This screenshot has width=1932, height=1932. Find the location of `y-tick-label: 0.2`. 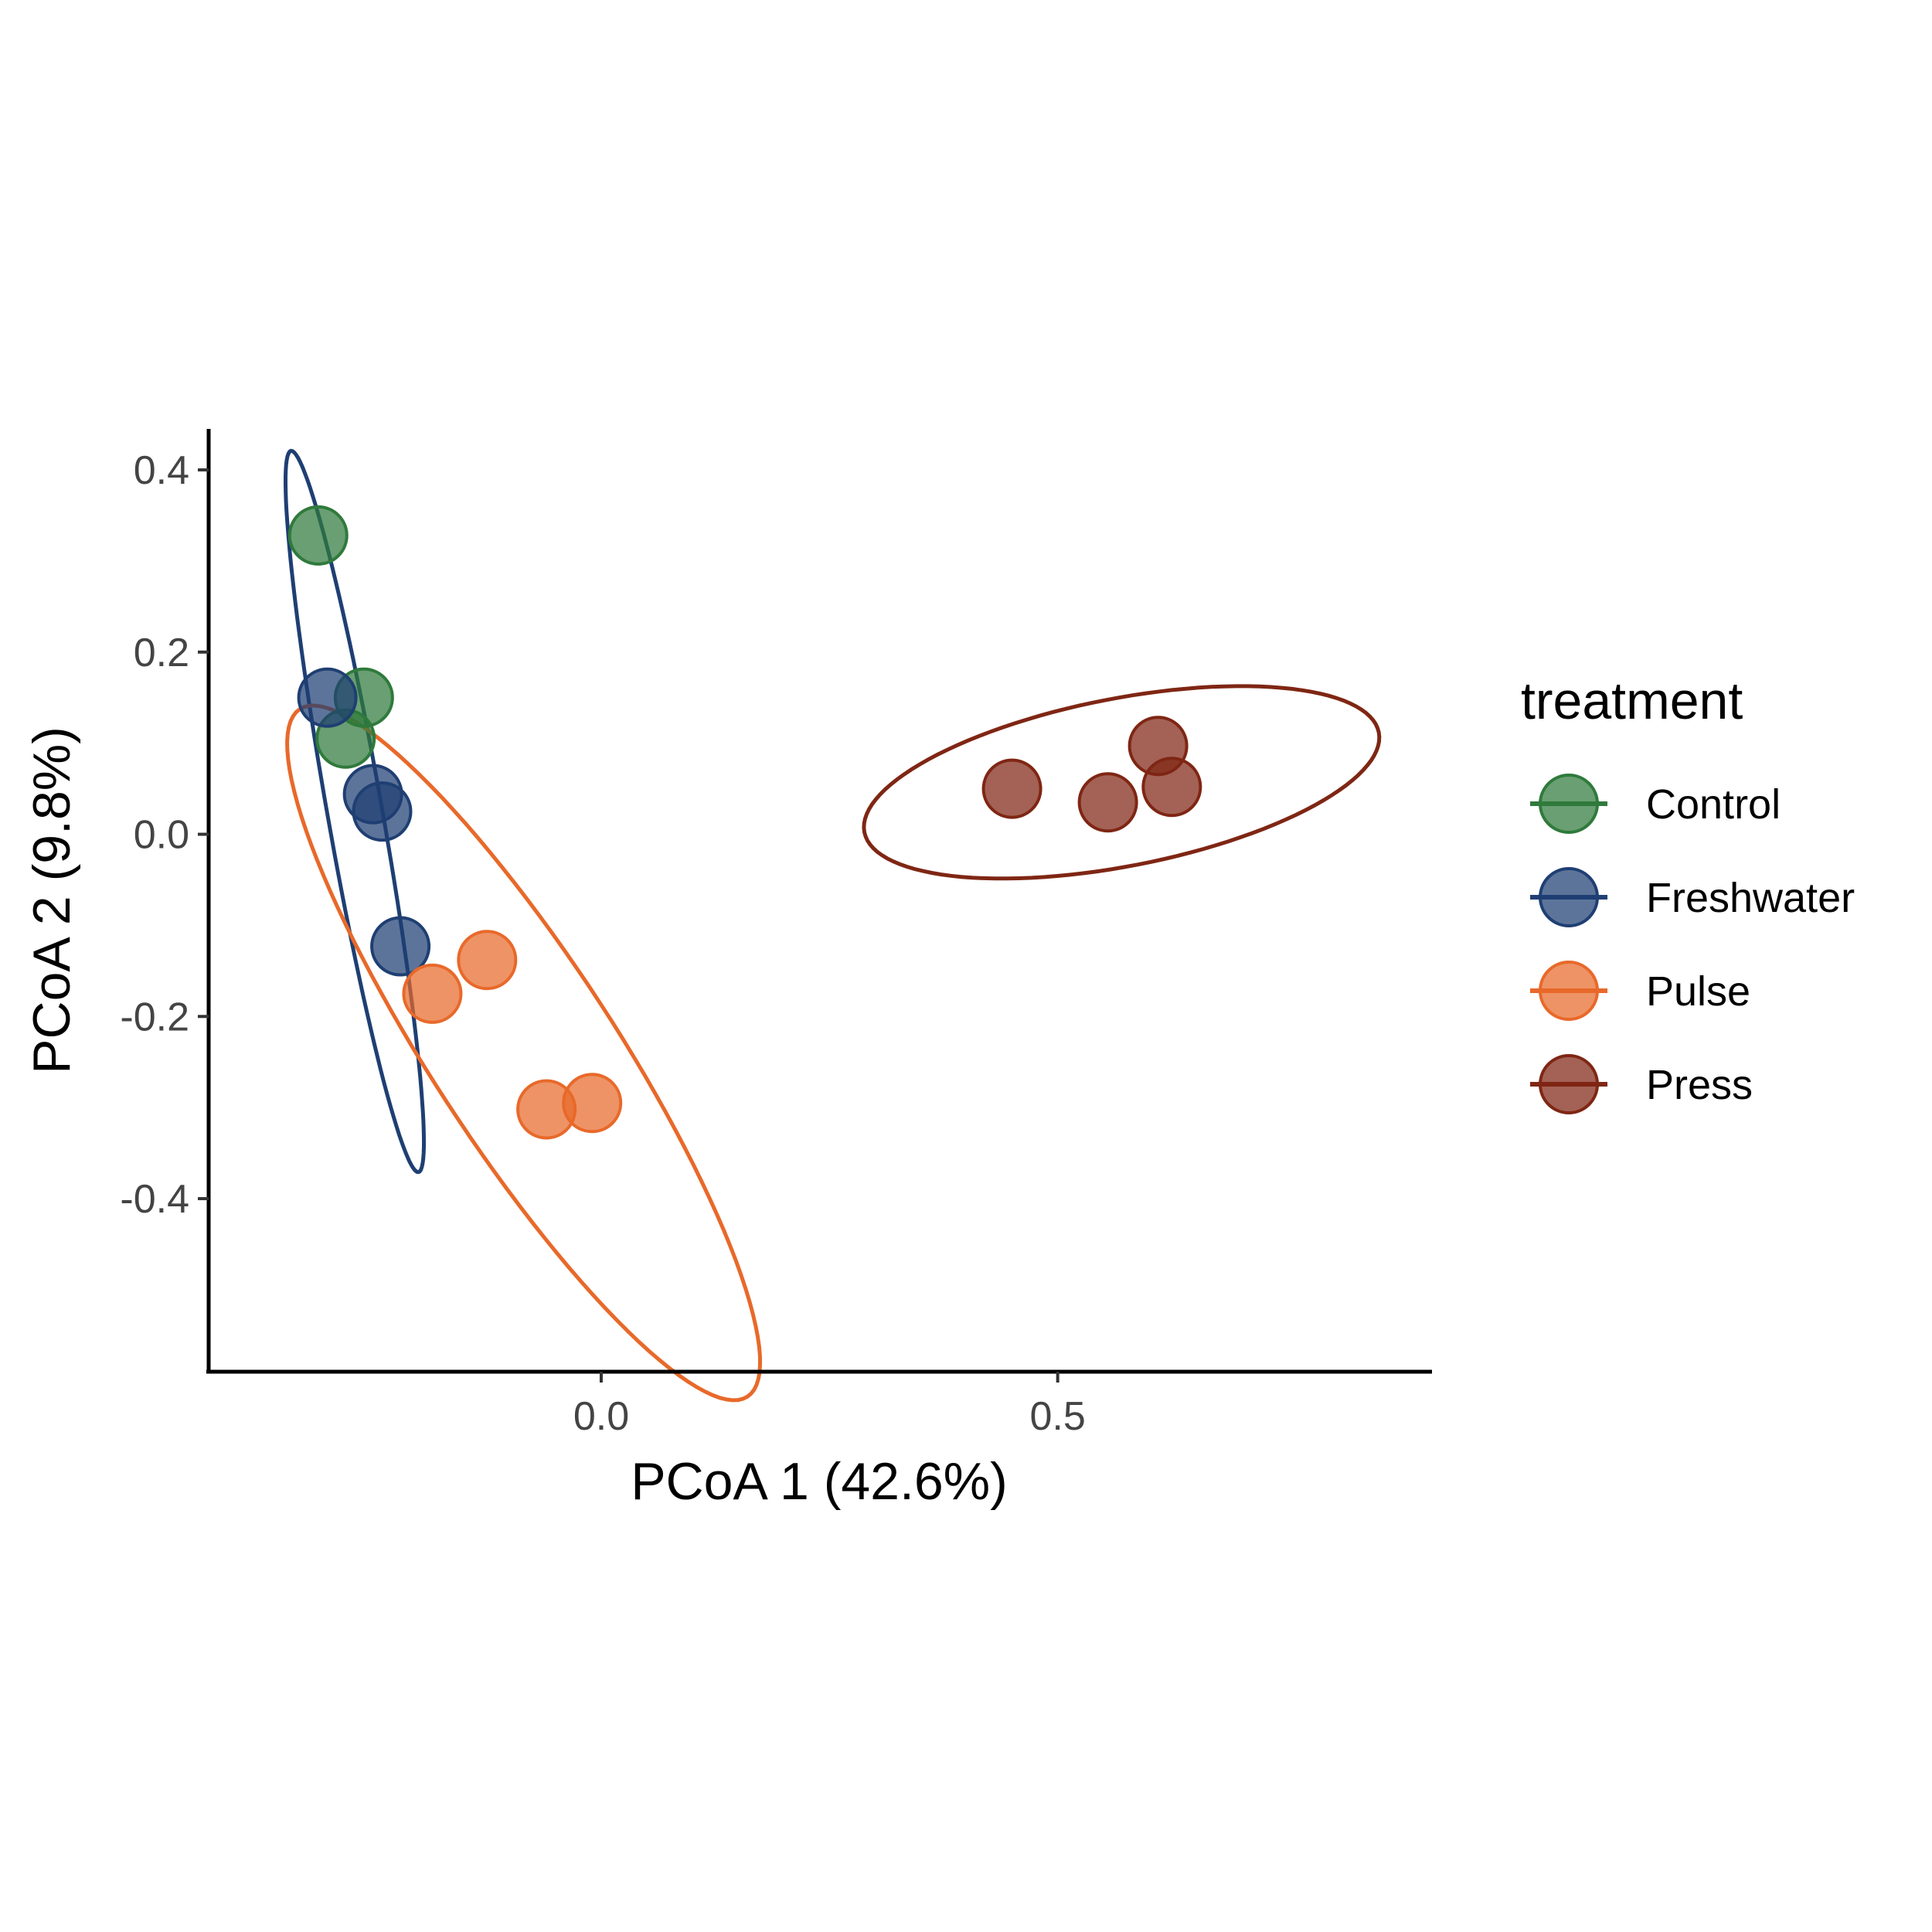

y-tick-label: 0.2 is located at coordinates (161, 653).